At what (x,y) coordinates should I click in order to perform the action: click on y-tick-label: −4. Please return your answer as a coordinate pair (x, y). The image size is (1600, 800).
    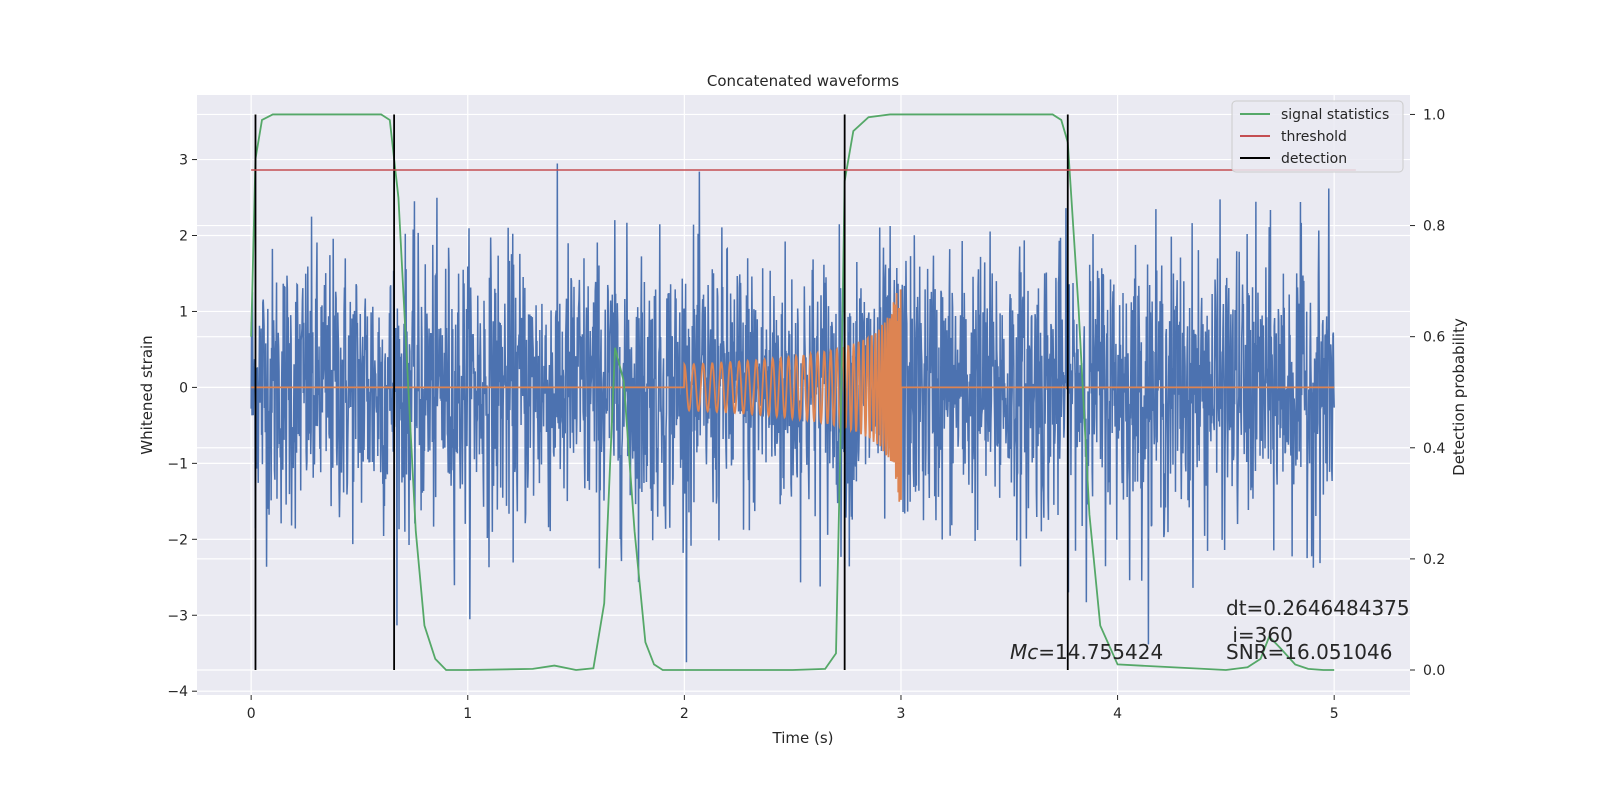
    Looking at the image, I should click on (177, 692).